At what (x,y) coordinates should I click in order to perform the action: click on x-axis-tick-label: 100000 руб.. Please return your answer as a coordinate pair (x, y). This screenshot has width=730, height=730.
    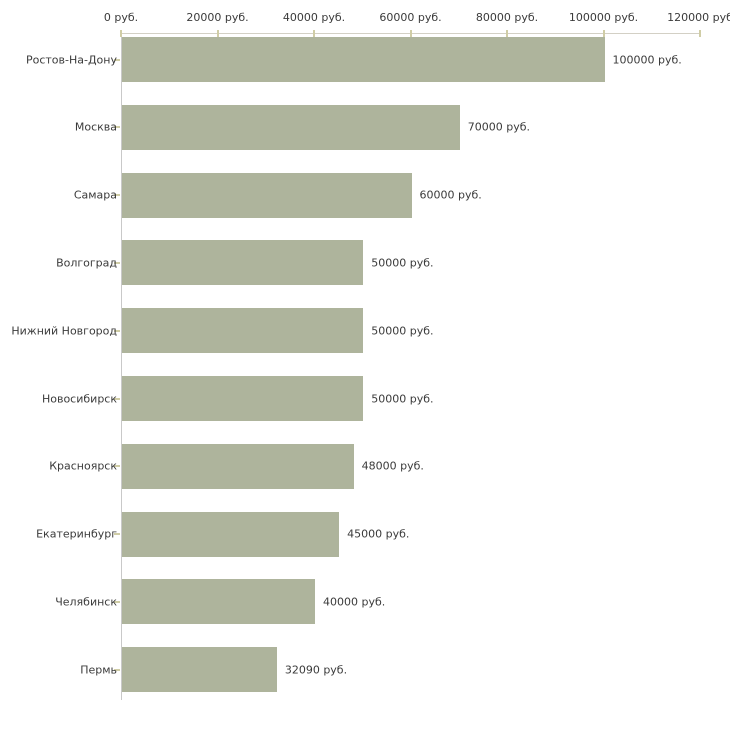
    Looking at the image, I should click on (603, 17).